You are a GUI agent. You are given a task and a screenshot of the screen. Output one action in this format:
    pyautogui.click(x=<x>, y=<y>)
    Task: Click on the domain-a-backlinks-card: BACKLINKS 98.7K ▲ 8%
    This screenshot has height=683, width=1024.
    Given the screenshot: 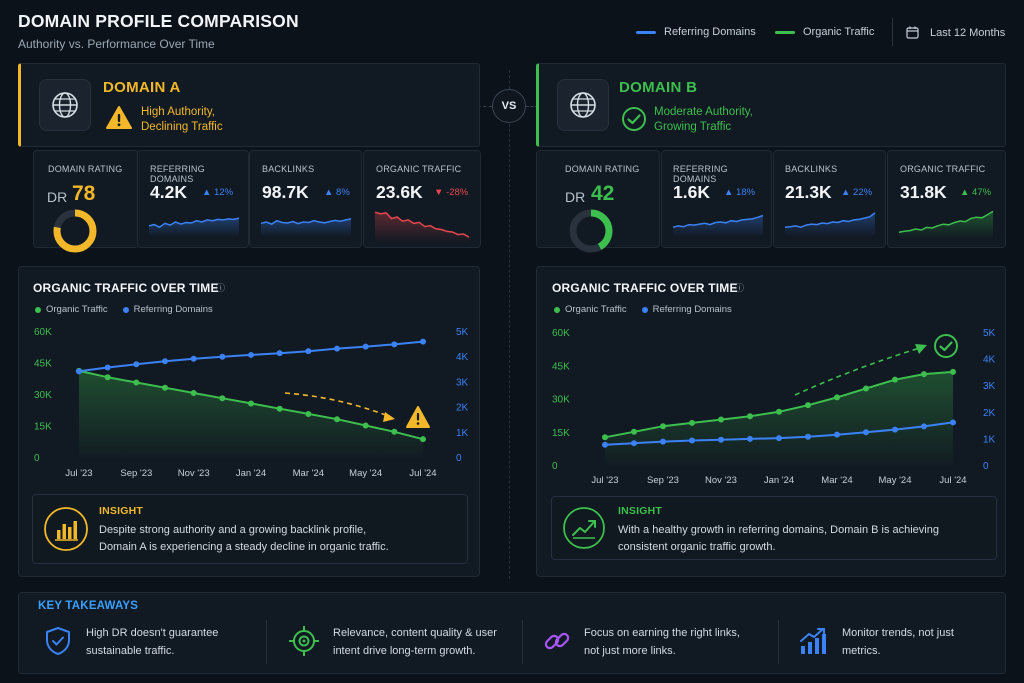 What is the action you would take?
    pyautogui.click(x=305, y=199)
    